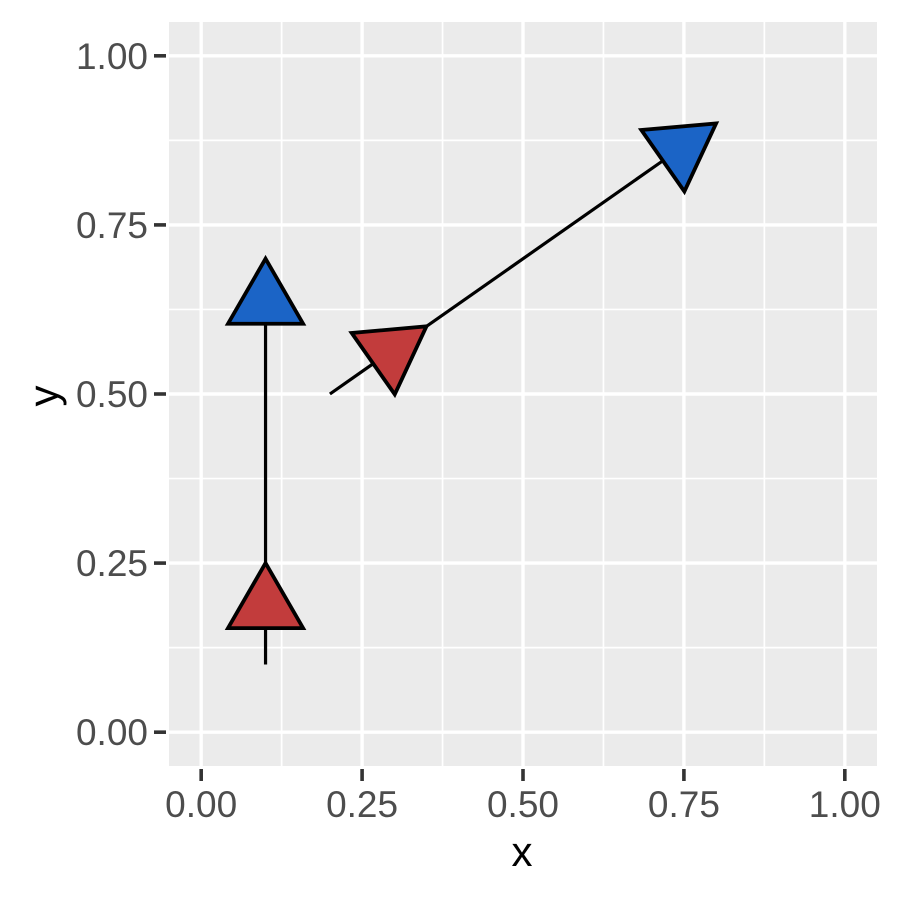  What do you see at coordinates (112, 563) in the screenshot?
I see `y-tick-label: 0.25` at bounding box center [112, 563].